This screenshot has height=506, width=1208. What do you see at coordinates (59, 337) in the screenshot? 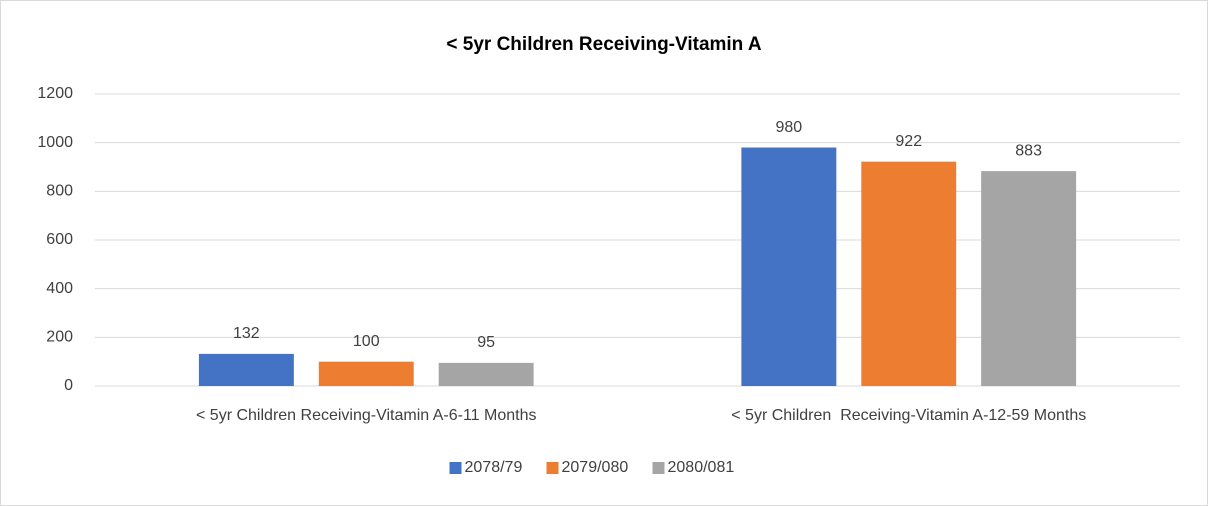
I see `y-tick-label: 200` at bounding box center [59, 337].